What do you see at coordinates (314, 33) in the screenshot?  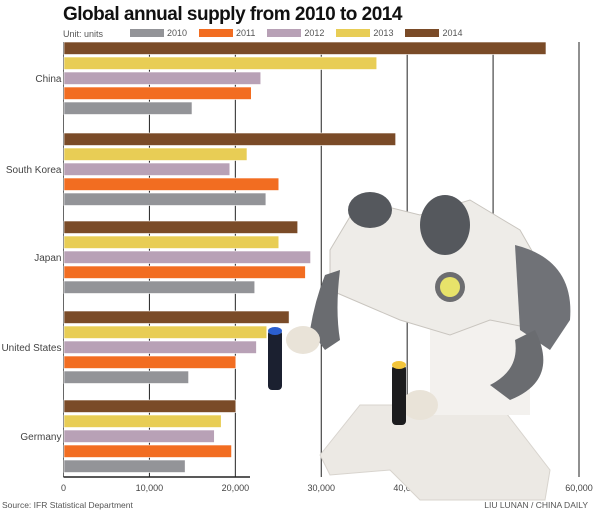 I see `legend-label: 2012` at bounding box center [314, 33].